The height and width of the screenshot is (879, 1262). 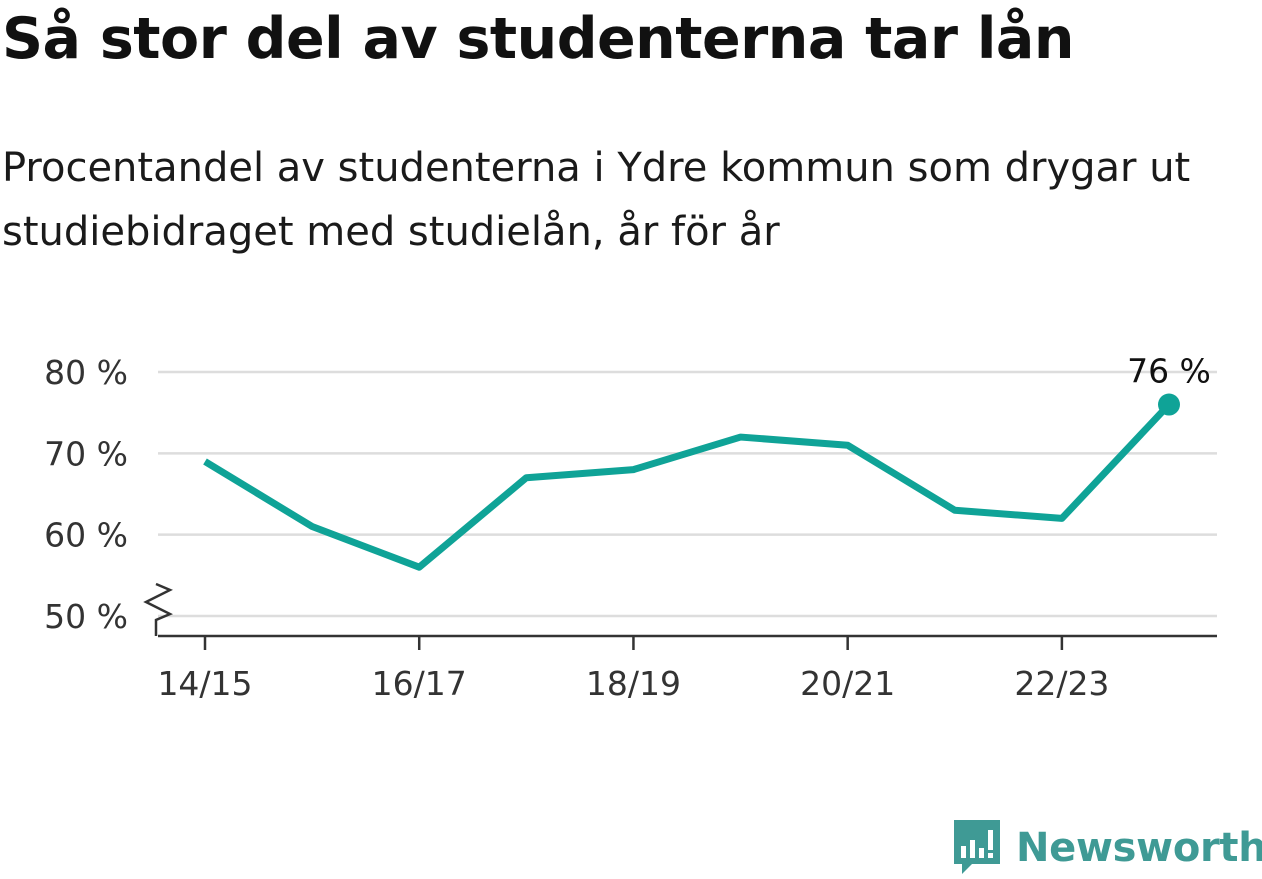 What do you see at coordinates (204, 683) in the screenshot?
I see `x-tick-label: 14/15` at bounding box center [204, 683].